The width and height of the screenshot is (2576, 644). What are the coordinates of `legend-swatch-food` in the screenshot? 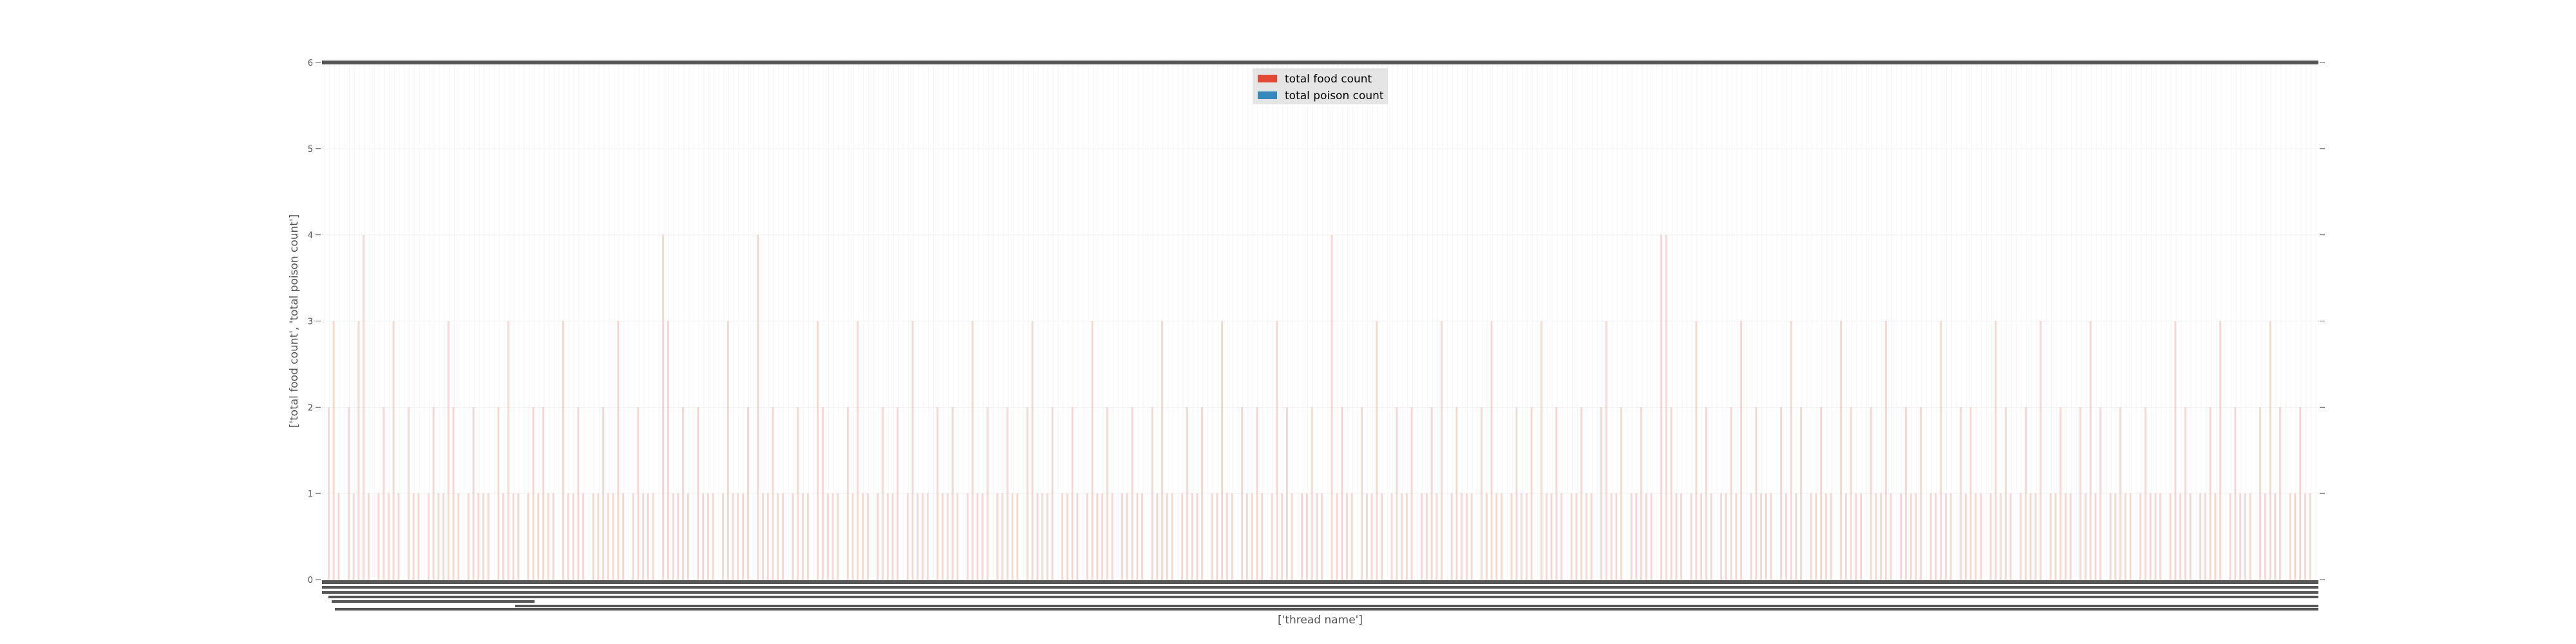 It's located at (1267, 78).